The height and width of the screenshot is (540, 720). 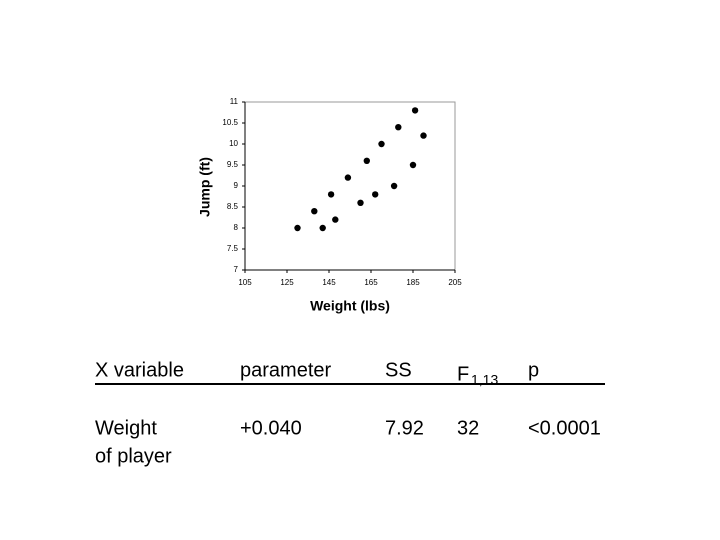 What do you see at coordinates (455, 282) in the screenshot?
I see `x-tick-label: 205` at bounding box center [455, 282].